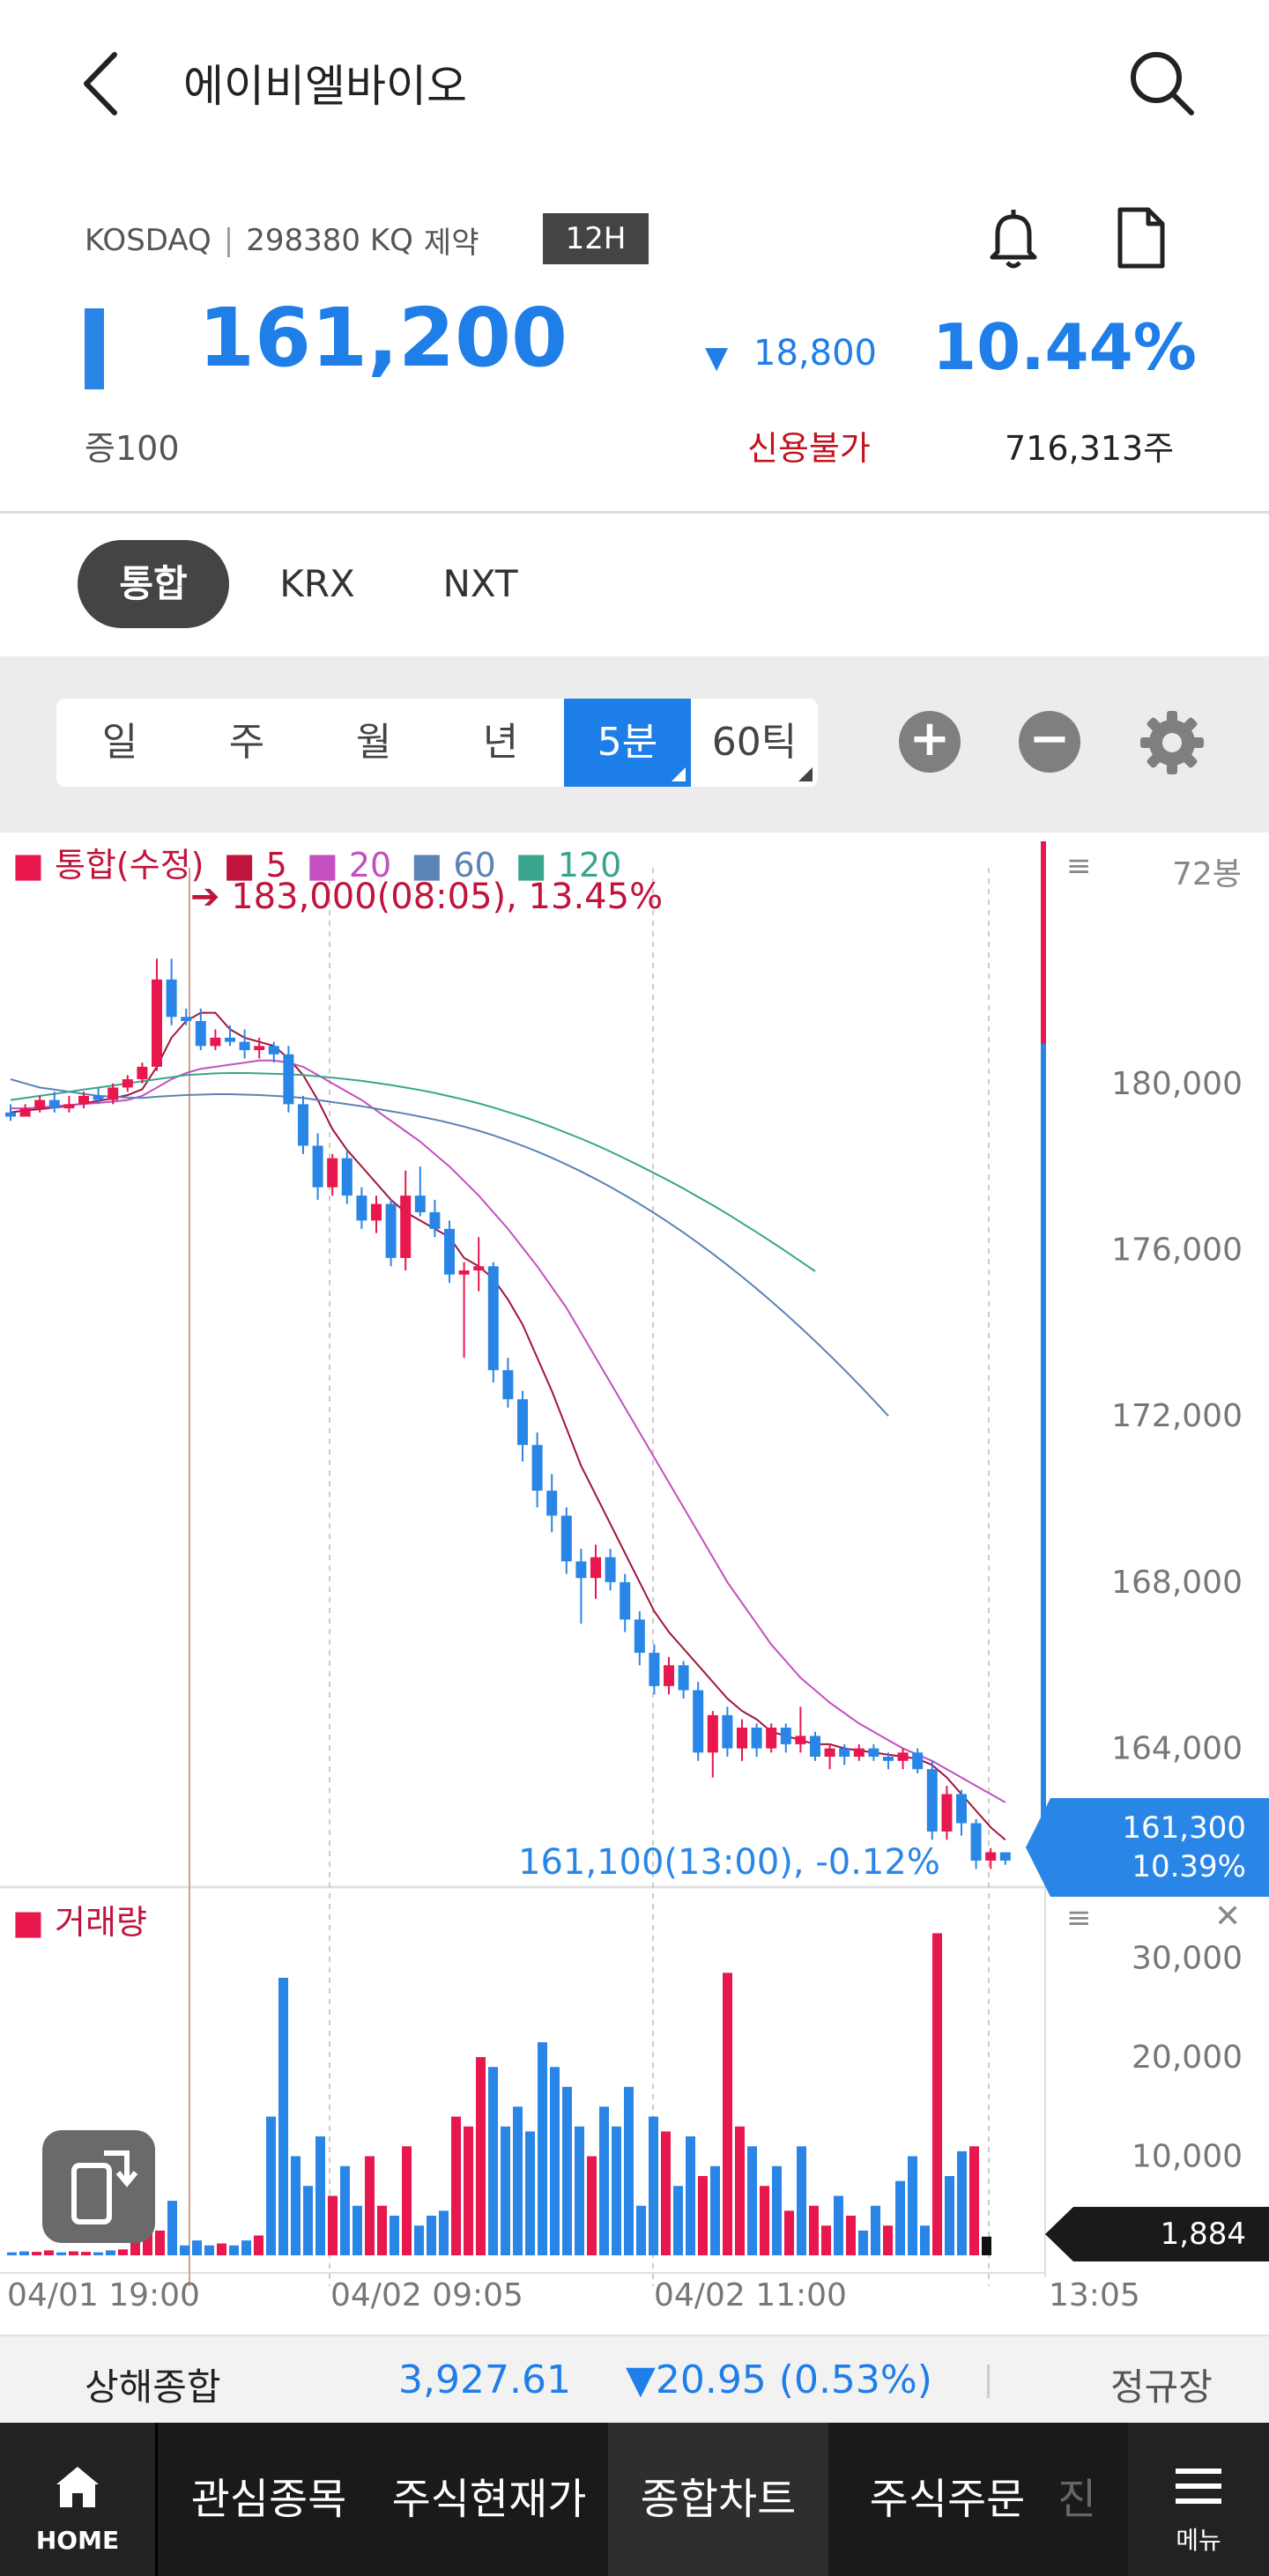 Image resolution: width=1269 pixels, height=2576 pixels. I want to click on document-button, so click(1141, 238).